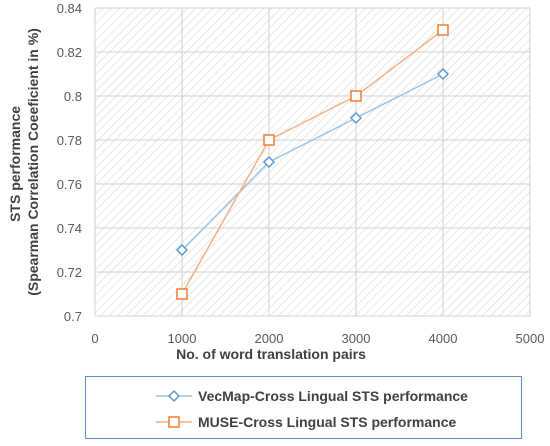  What do you see at coordinates (182, 338) in the screenshot?
I see `x-tick-label: 1000` at bounding box center [182, 338].